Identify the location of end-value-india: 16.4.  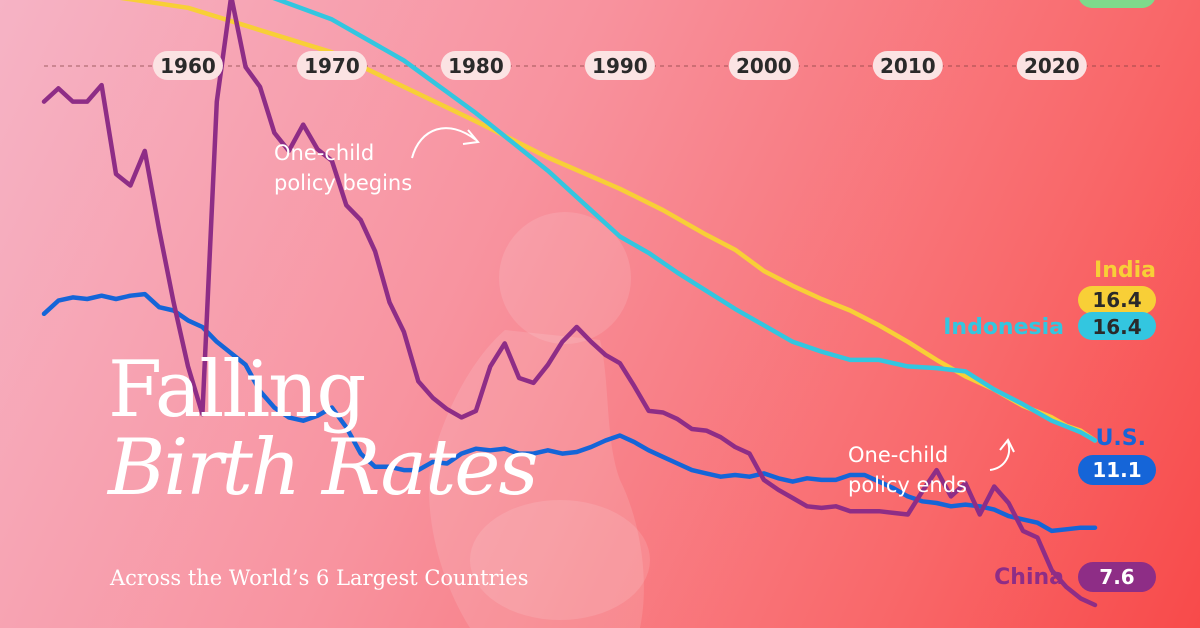
(1116, 300).